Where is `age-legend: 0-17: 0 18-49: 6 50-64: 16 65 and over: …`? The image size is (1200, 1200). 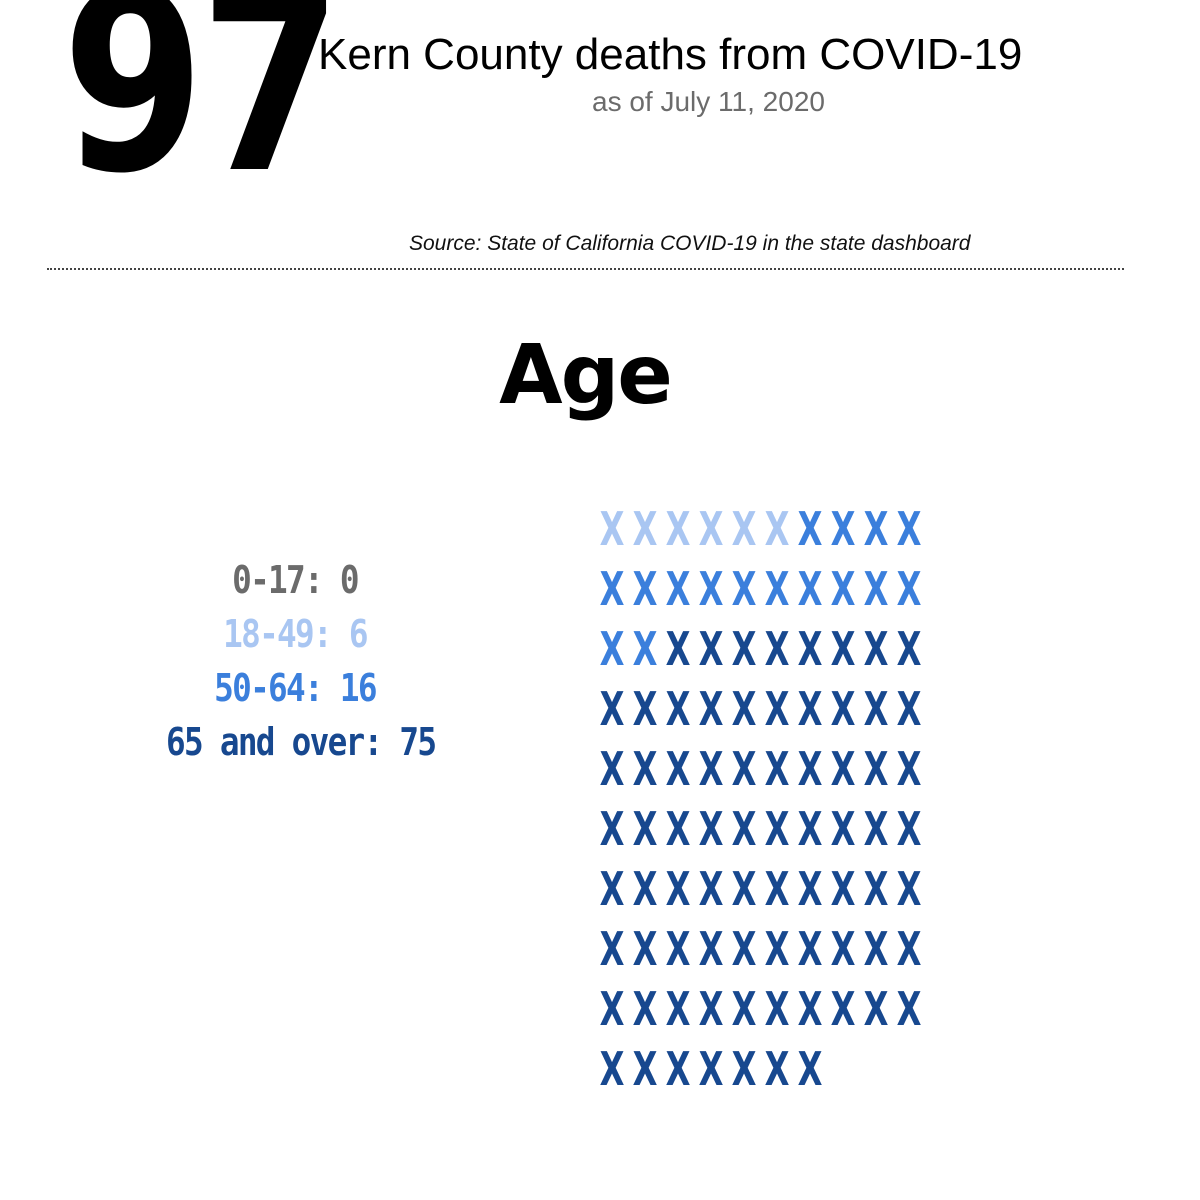 age-legend: 0-17: 0 18-49: 6 50-64: 16 65 and over: … is located at coordinates (295, 661).